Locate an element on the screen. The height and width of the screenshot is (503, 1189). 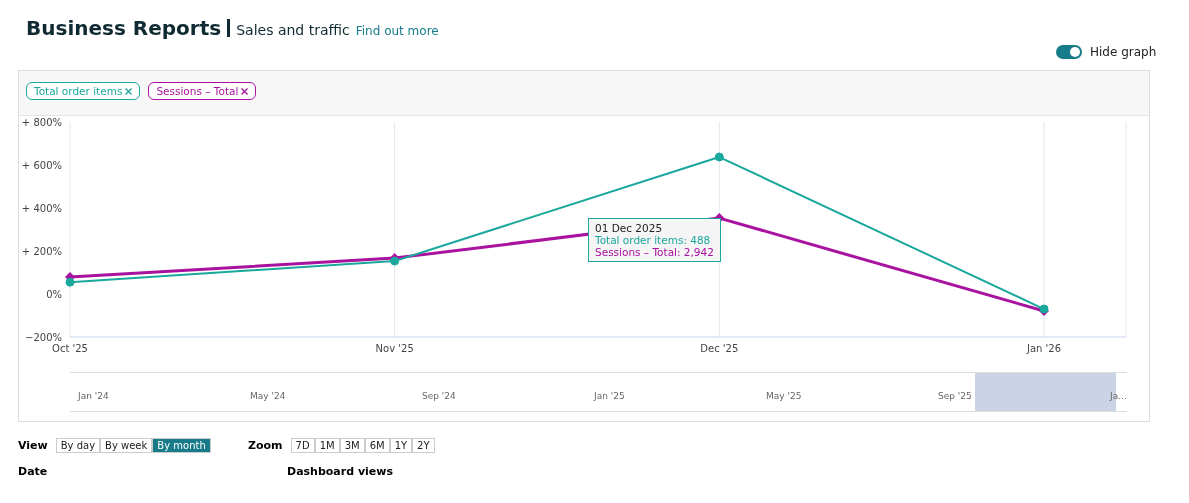
text: 3M is located at coordinates (352, 445).